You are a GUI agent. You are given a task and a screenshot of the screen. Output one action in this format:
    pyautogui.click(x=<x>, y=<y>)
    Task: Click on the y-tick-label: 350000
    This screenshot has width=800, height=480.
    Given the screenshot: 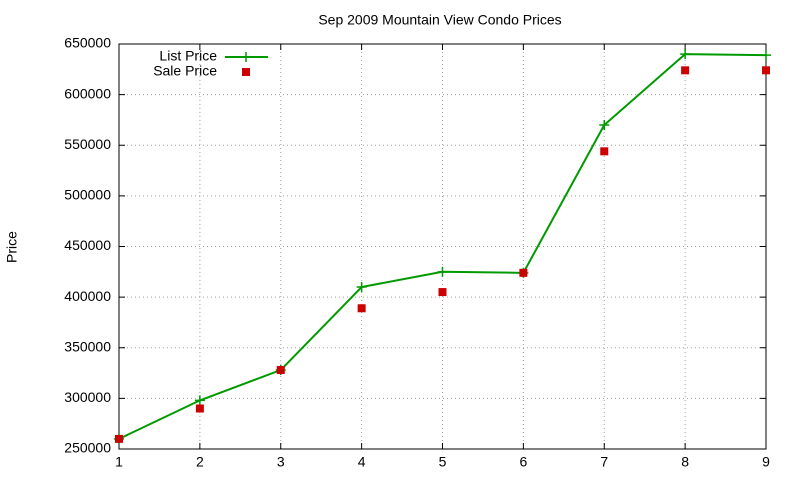 What is the action you would take?
    pyautogui.click(x=87, y=346)
    